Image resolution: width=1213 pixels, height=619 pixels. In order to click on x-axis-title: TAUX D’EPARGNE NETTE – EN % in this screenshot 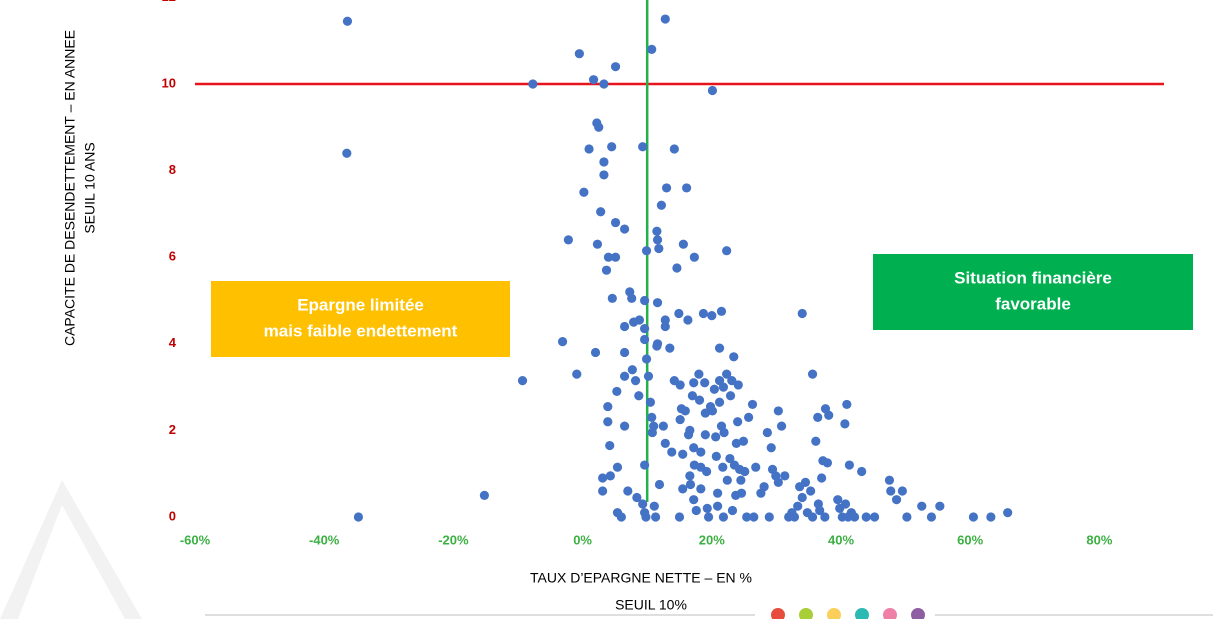, I will do `click(641, 578)`.